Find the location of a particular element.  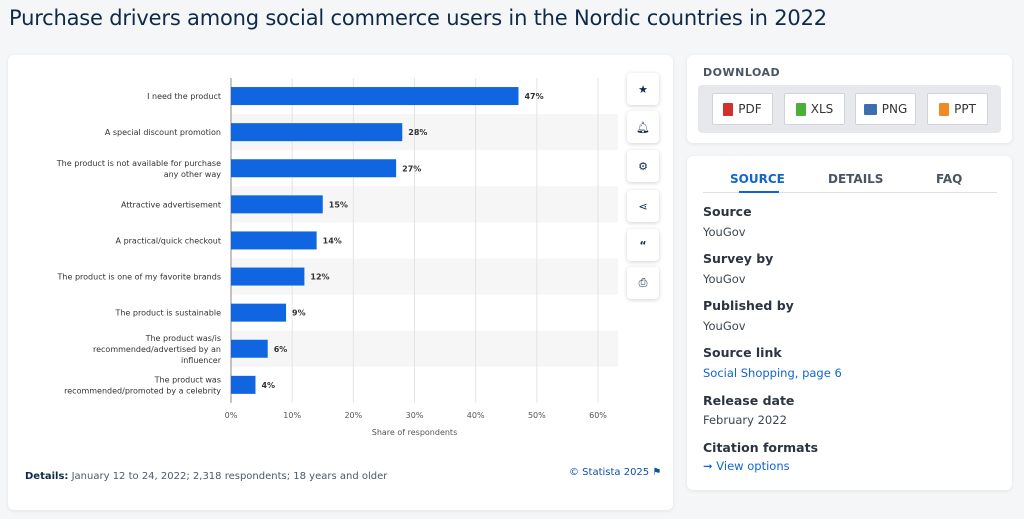

tab-faq: FAQ is located at coordinates (949, 179).